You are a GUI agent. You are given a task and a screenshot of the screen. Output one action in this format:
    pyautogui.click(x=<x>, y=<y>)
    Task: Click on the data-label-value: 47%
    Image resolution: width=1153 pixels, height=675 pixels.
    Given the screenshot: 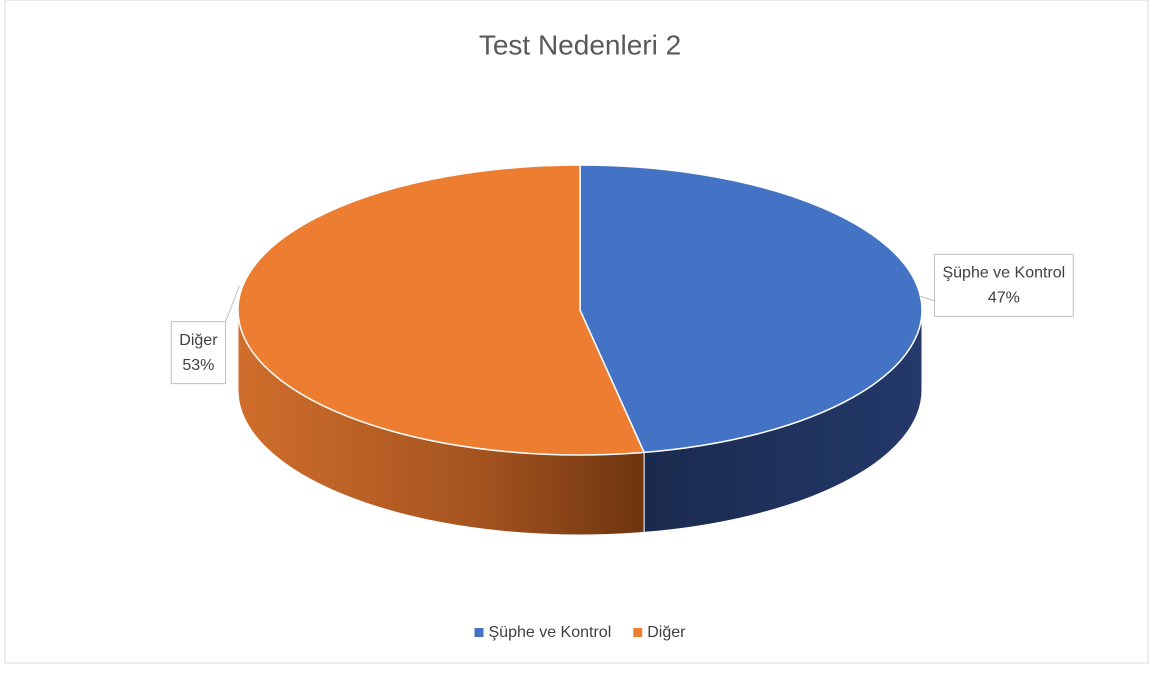 What is the action you would take?
    pyautogui.click(x=1004, y=298)
    